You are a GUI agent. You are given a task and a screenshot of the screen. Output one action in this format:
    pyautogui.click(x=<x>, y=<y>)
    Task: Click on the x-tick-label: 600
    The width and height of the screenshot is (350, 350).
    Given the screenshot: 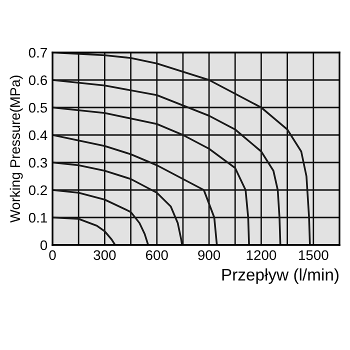 What is the action you would take?
    pyautogui.click(x=157, y=255)
    